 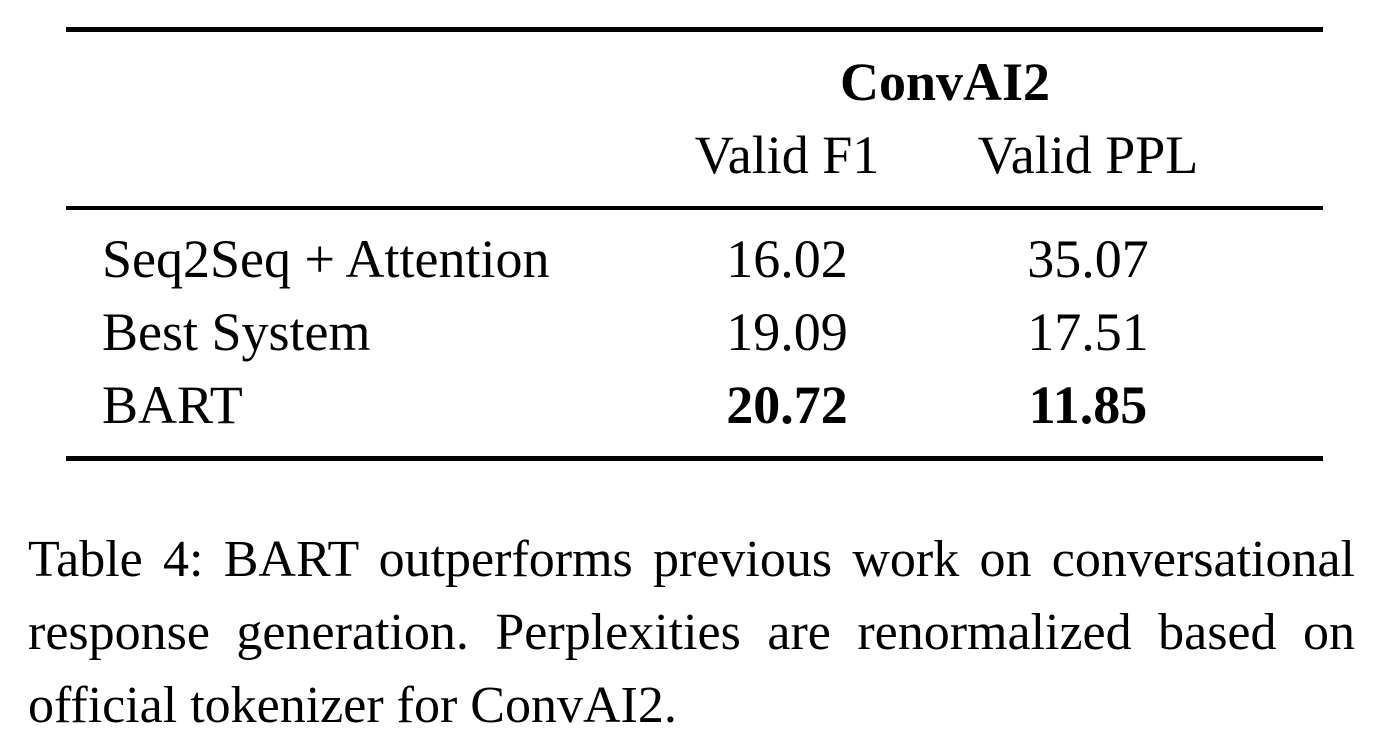 What do you see at coordinates (326, 259) in the screenshot?
I see `row-label-seq2seq: Seq2Seq + Attention` at bounding box center [326, 259].